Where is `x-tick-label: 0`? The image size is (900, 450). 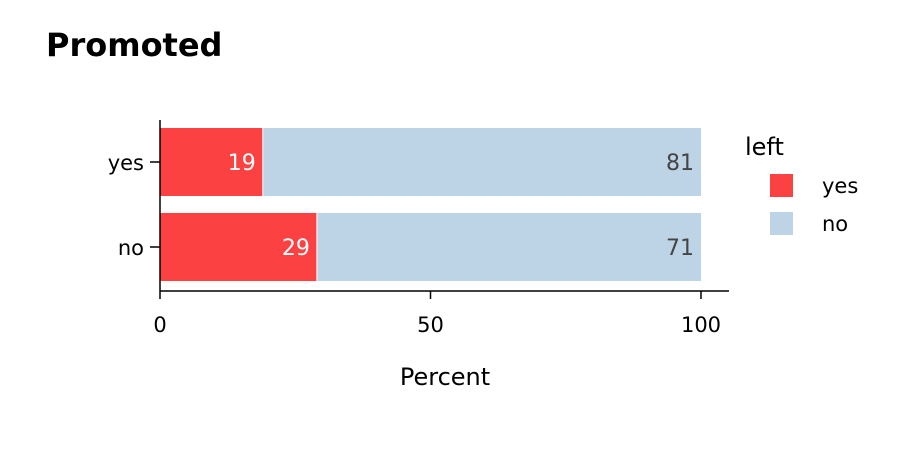 x-tick-label: 0 is located at coordinates (159, 325).